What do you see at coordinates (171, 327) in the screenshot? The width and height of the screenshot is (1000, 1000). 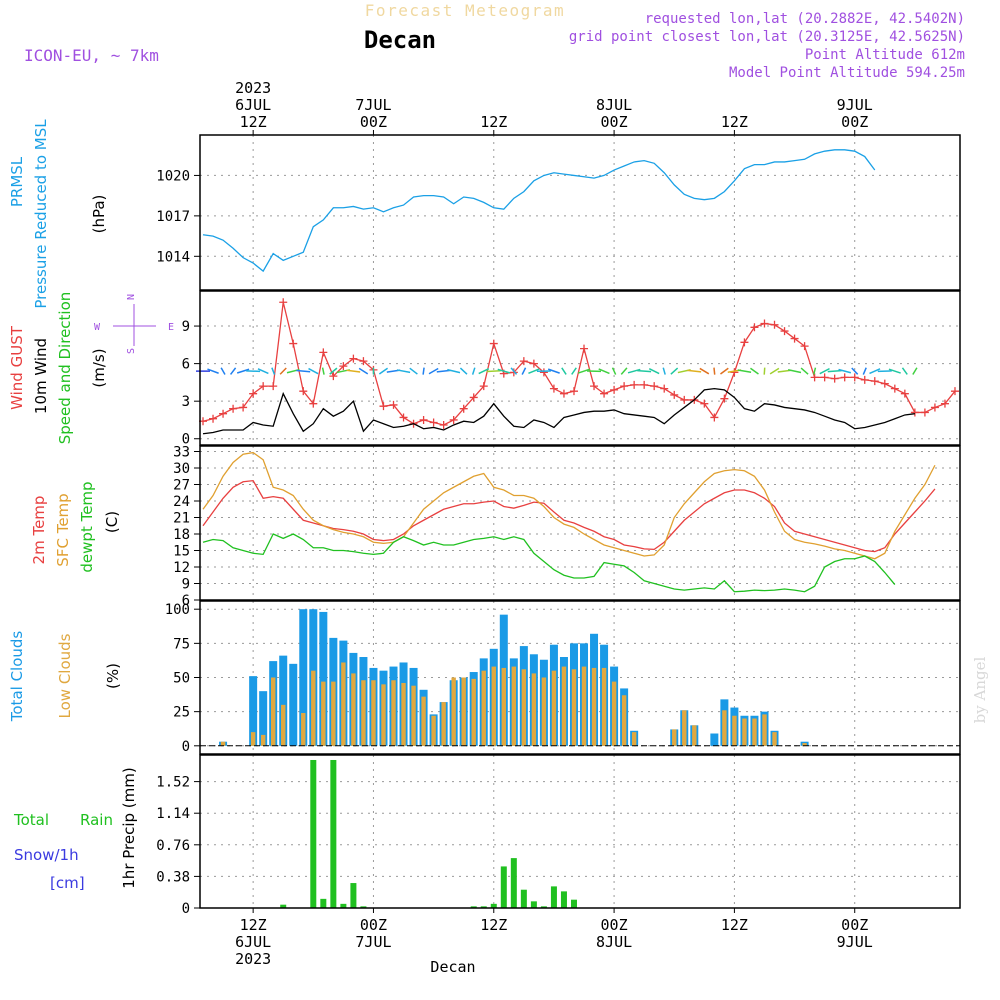 I see `compass-e: E` at bounding box center [171, 327].